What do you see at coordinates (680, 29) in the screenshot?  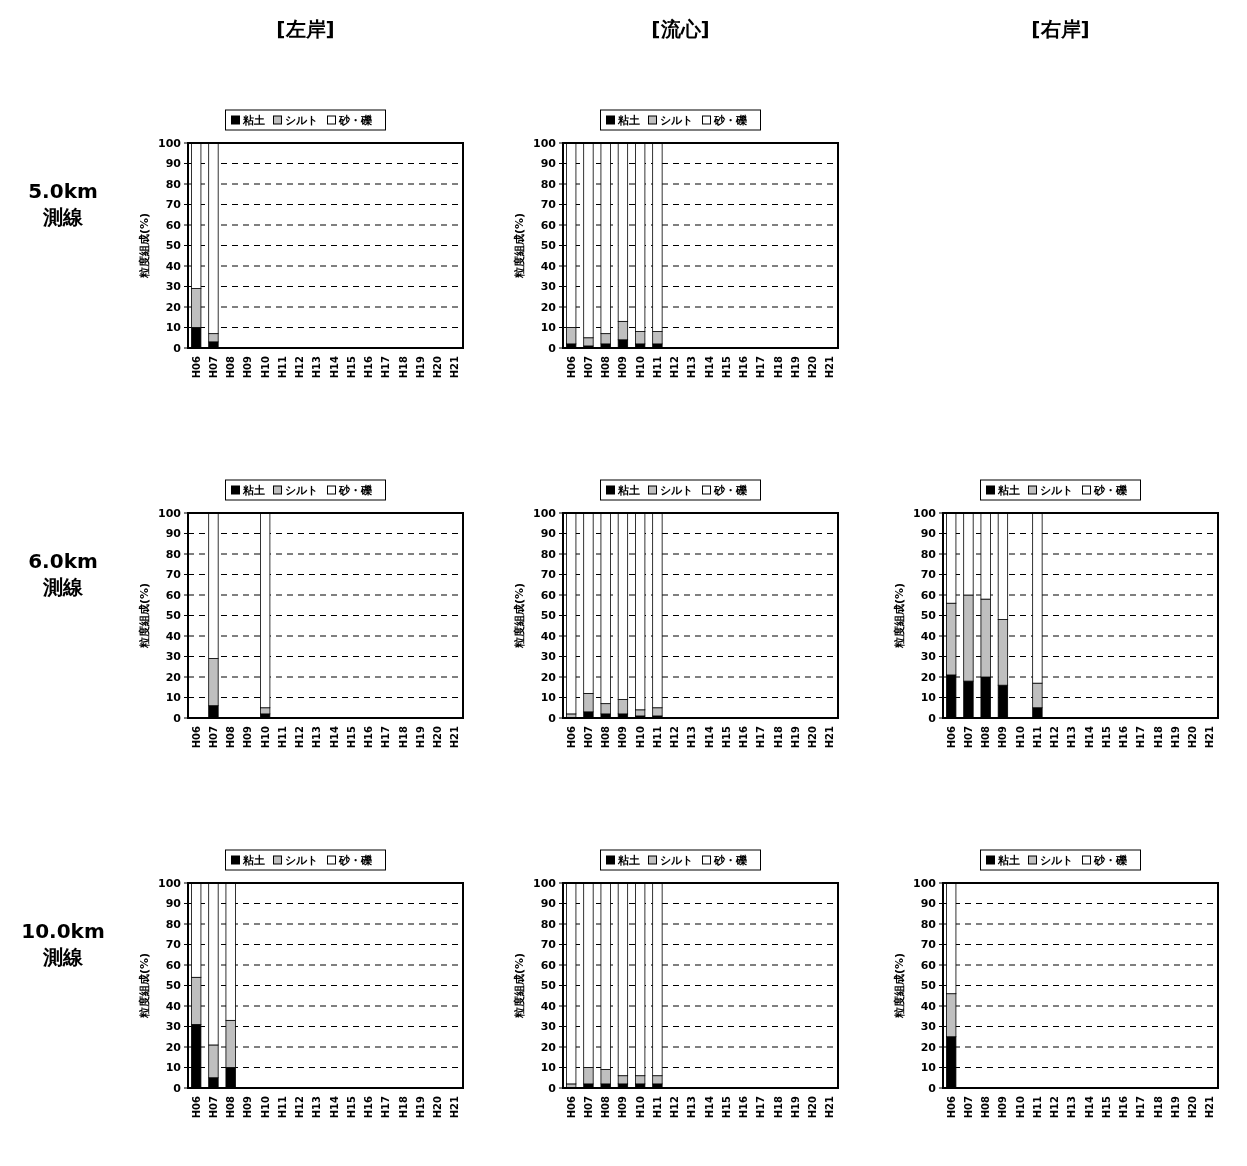 I see `chart-title: [流心]` at bounding box center [680, 29].